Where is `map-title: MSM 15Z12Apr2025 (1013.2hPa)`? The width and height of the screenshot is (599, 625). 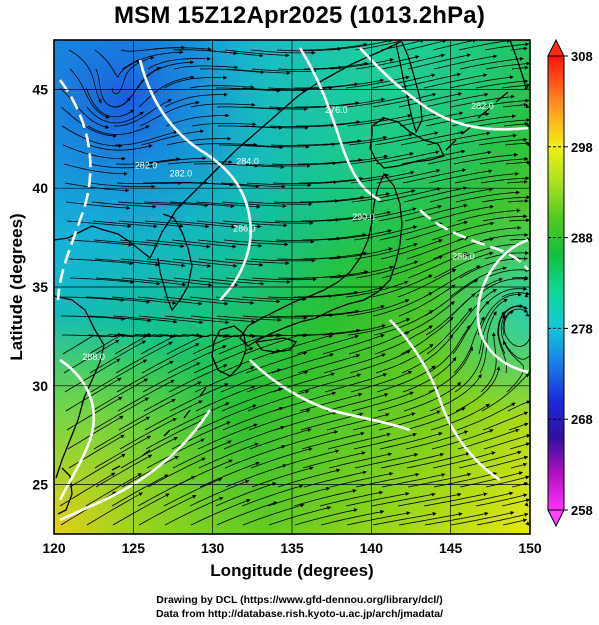 map-title: MSM 15Z12Apr2025 (1013.2hPa) is located at coordinates (299, 15).